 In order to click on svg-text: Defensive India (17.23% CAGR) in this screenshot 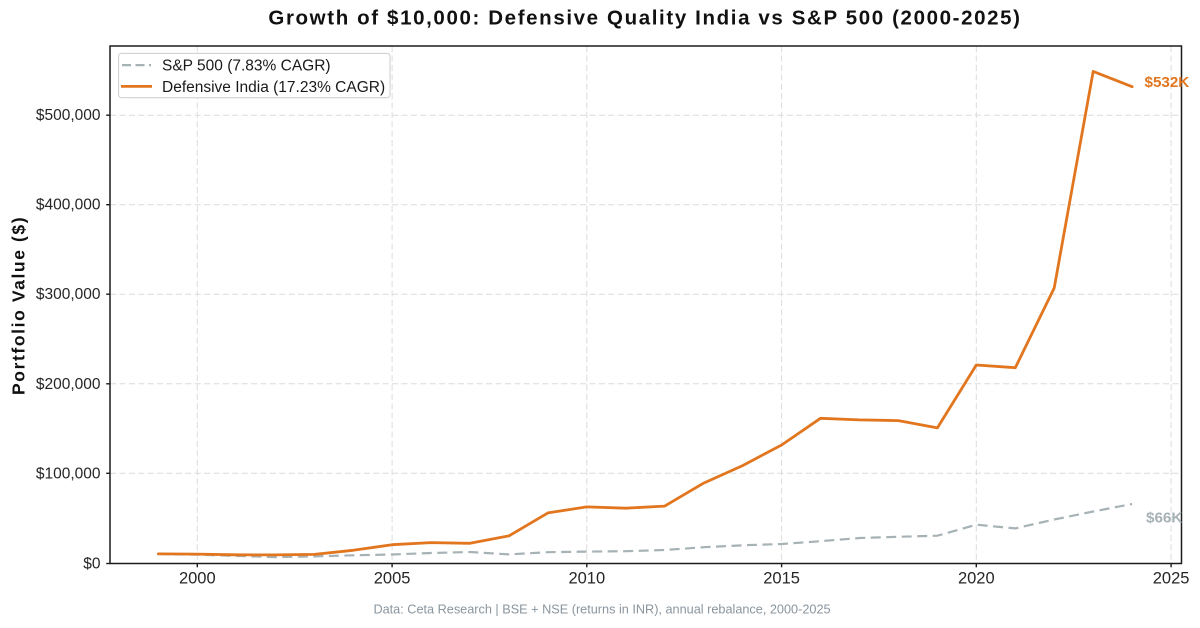, I will do `click(273, 87)`.